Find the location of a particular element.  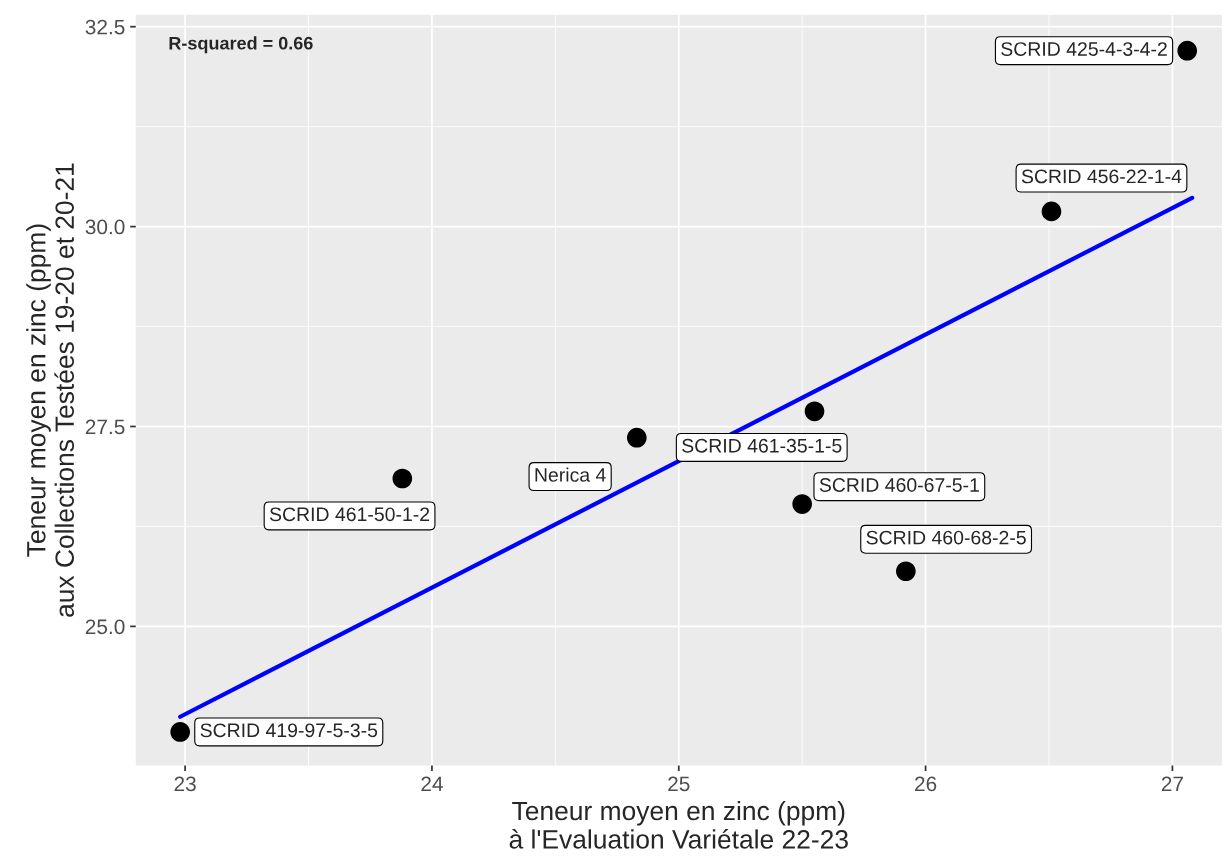

annotation: SCRID 460-67-5-1 is located at coordinates (899, 485).